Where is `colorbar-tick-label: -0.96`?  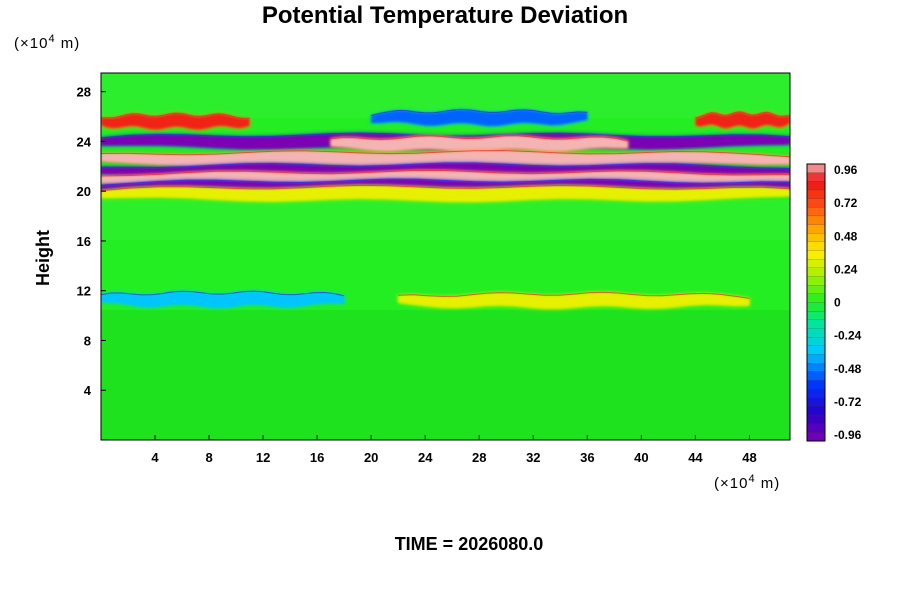
colorbar-tick-label: -0.96 is located at coordinates (848, 435).